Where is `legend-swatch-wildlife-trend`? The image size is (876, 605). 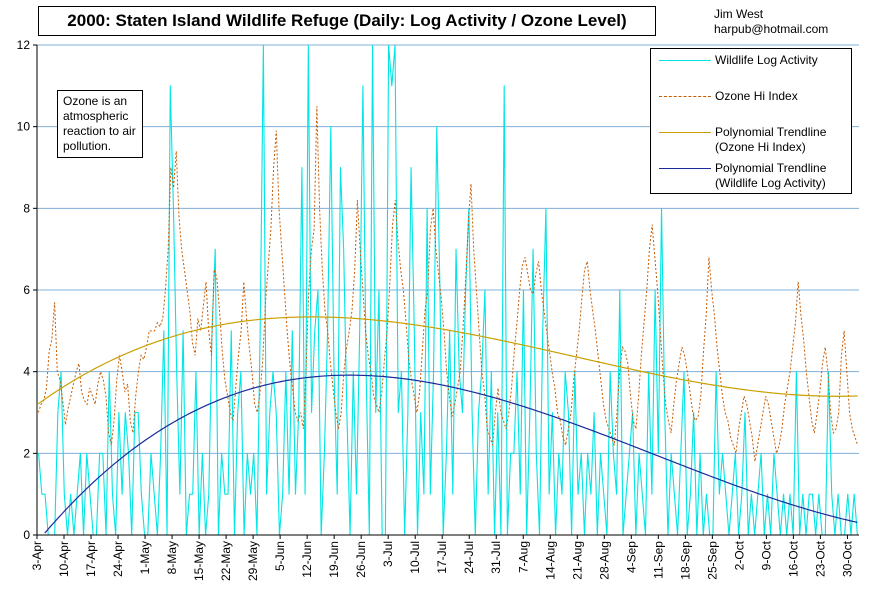
legend-swatch-wildlife-trend is located at coordinates (685, 168).